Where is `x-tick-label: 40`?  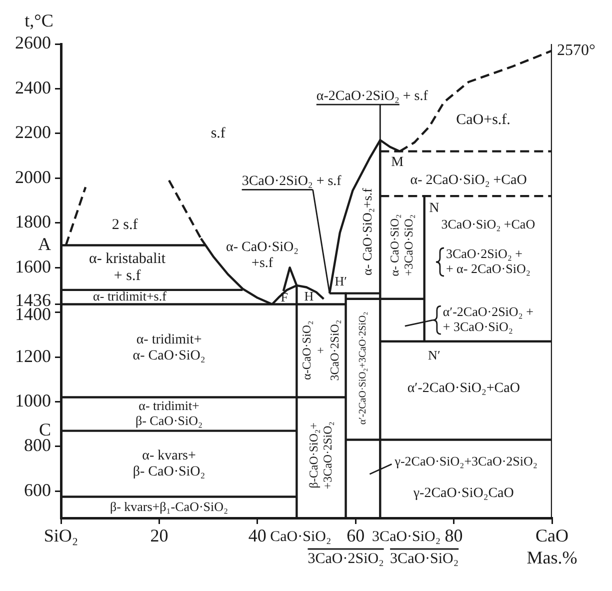 x-tick-label: 40 is located at coordinates (257, 536).